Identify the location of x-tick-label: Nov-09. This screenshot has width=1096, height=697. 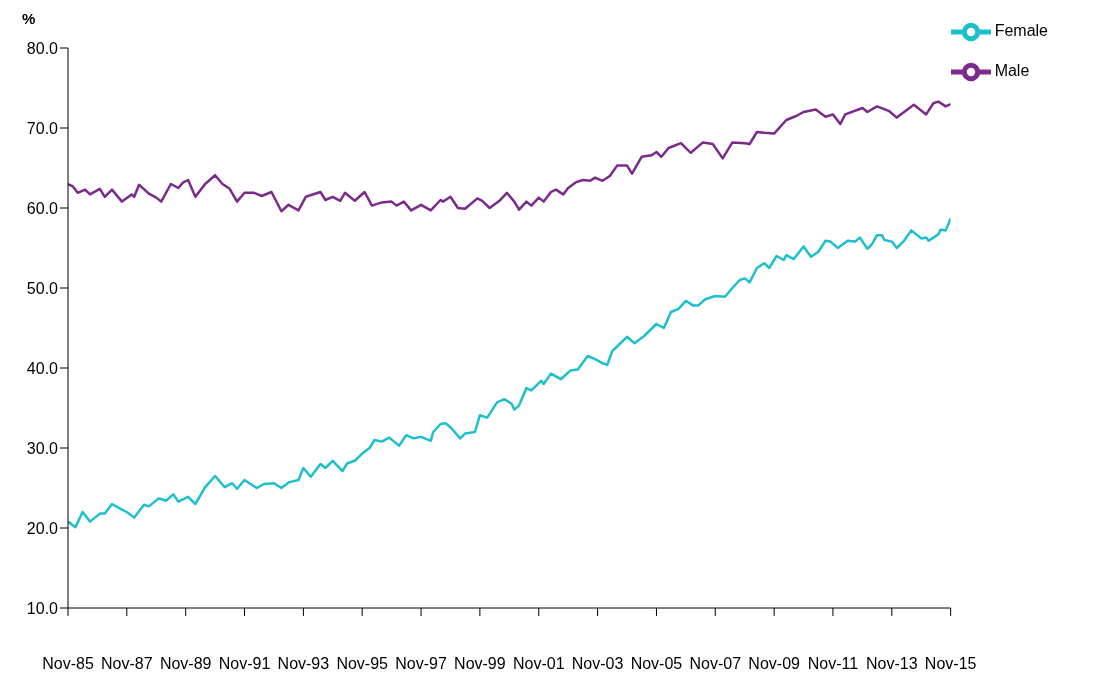
(774, 664).